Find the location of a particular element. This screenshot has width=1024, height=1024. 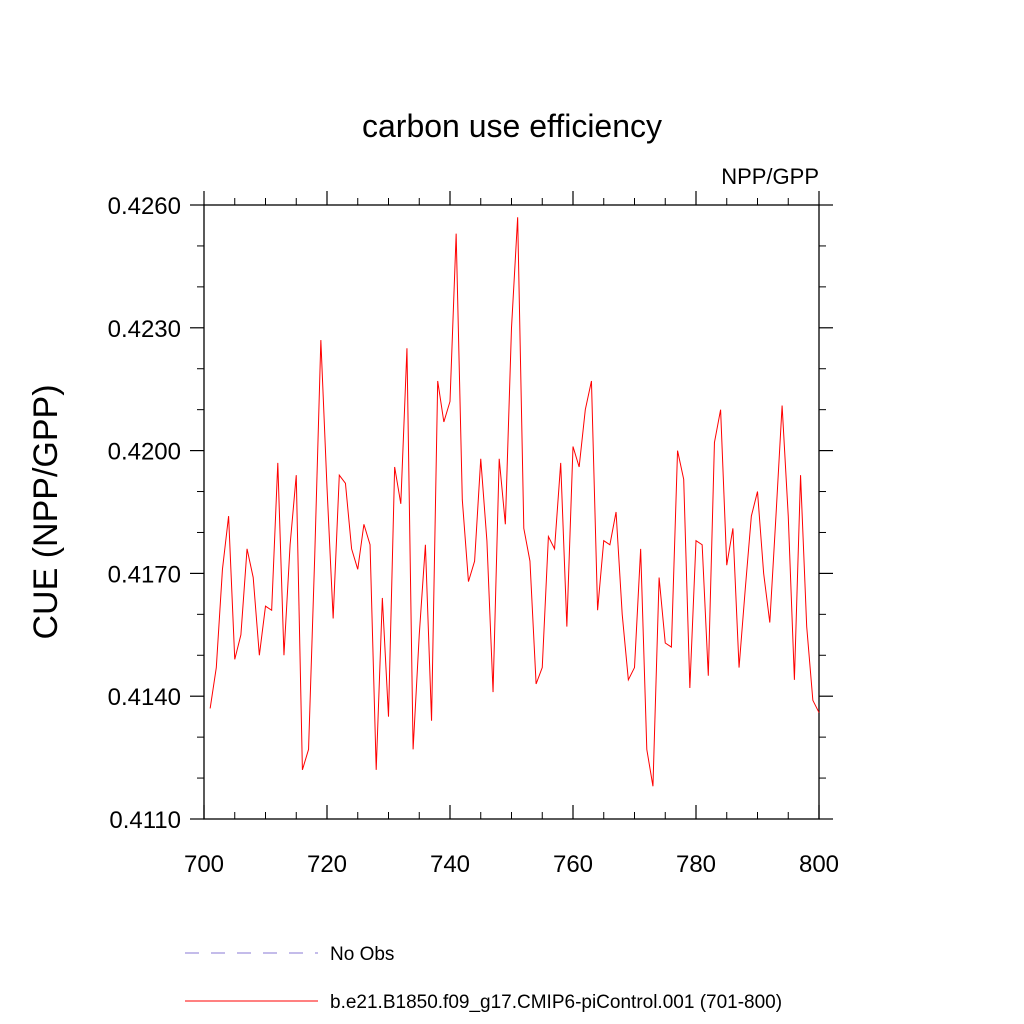

x-tick-label: 740 is located at coordinates (450, 864).